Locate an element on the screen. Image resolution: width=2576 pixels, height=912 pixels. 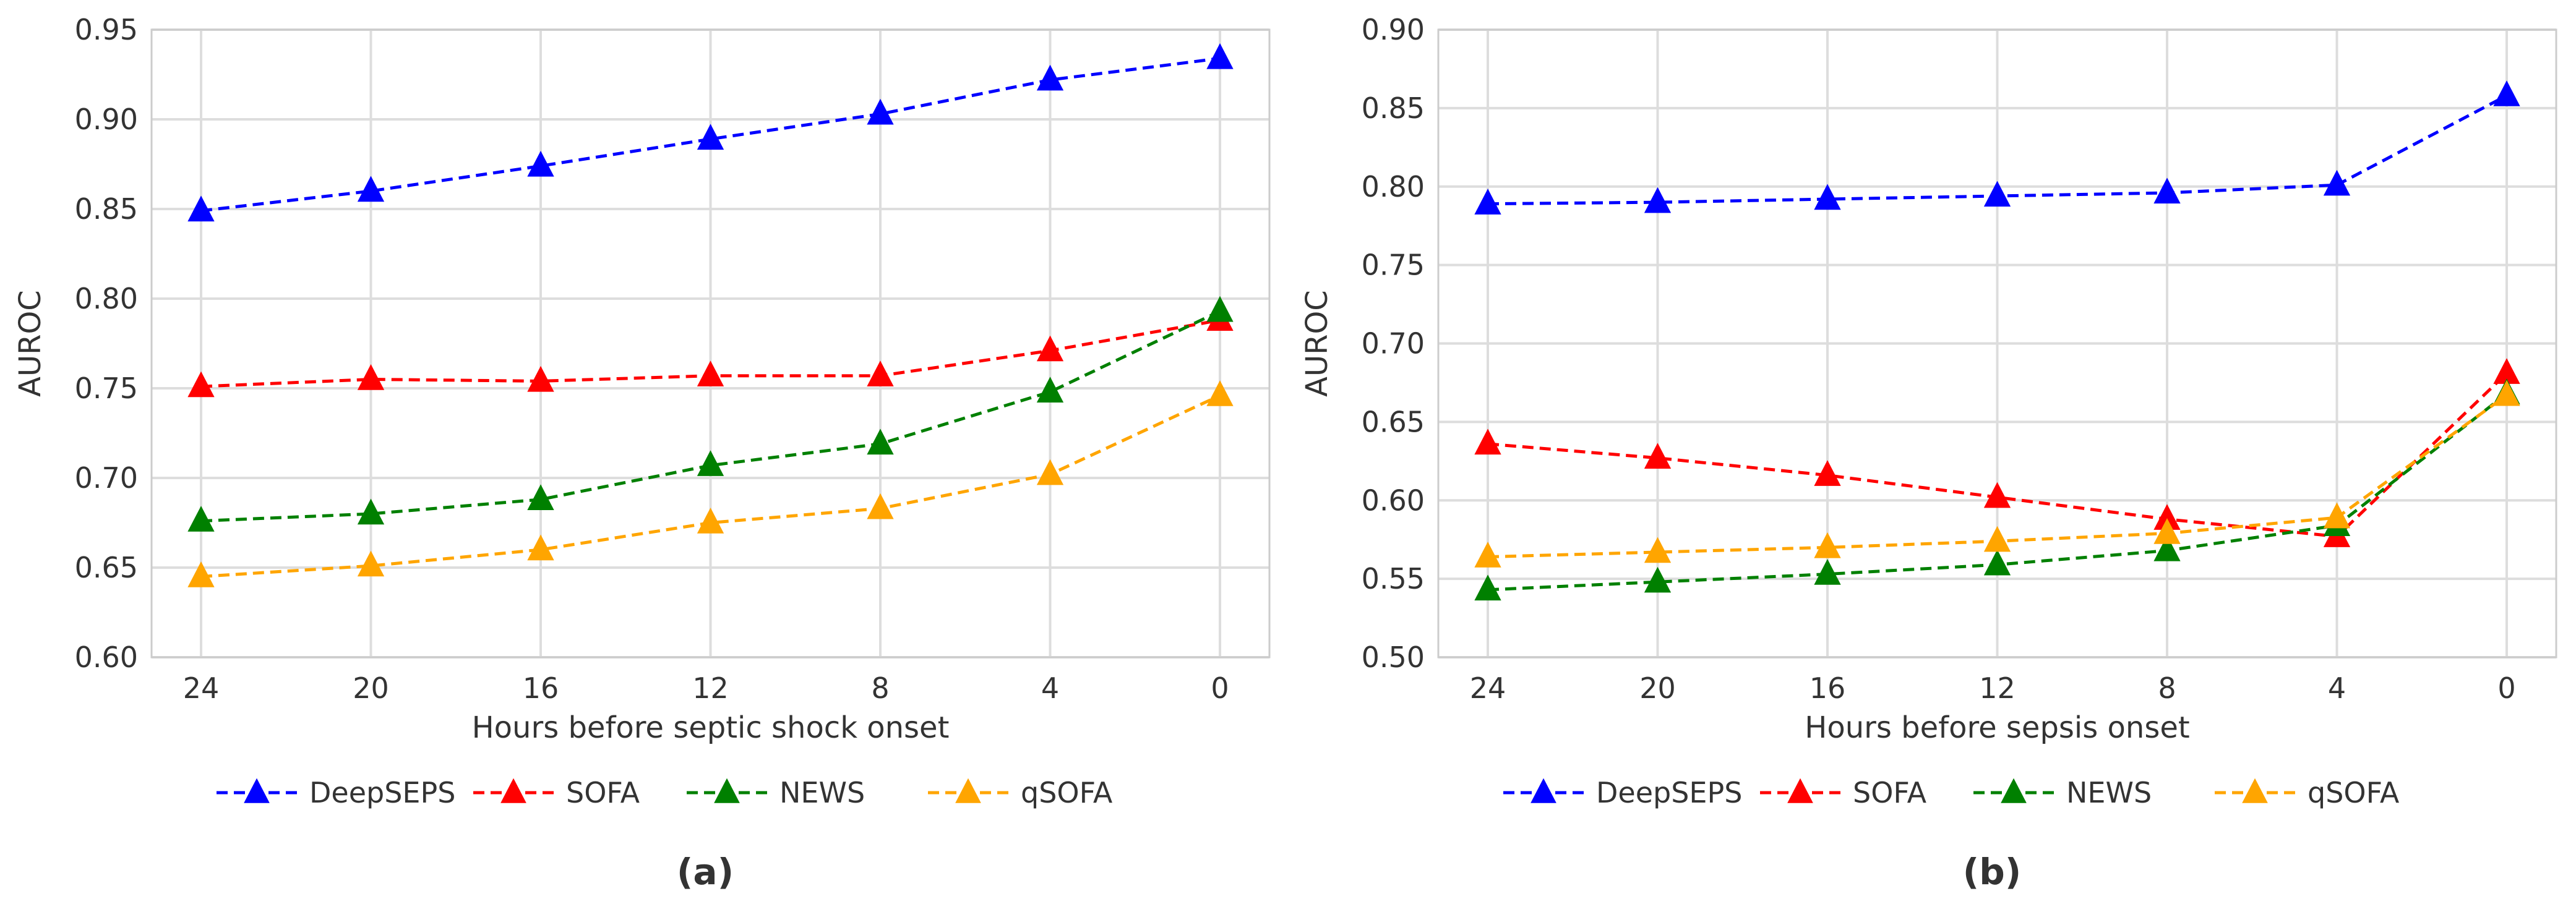
y-tick-label: 0.80 is located at coordinates (106, 298).